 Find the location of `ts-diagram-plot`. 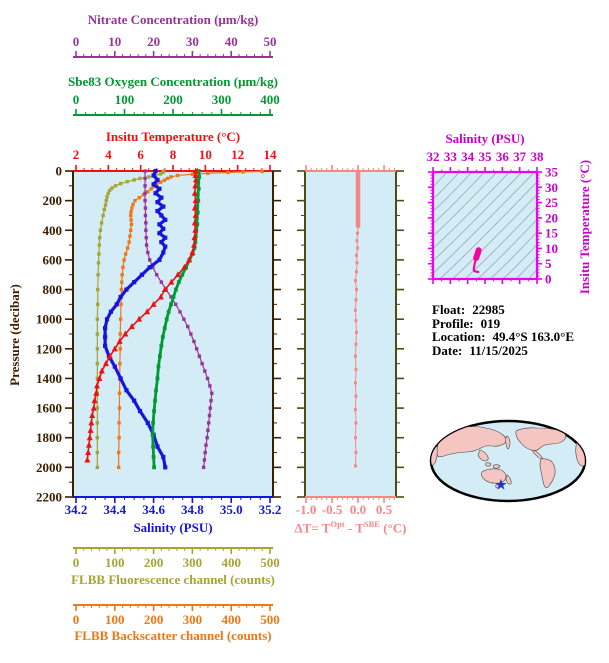

ts-diagram-plot is located at coordinates (485, 225).